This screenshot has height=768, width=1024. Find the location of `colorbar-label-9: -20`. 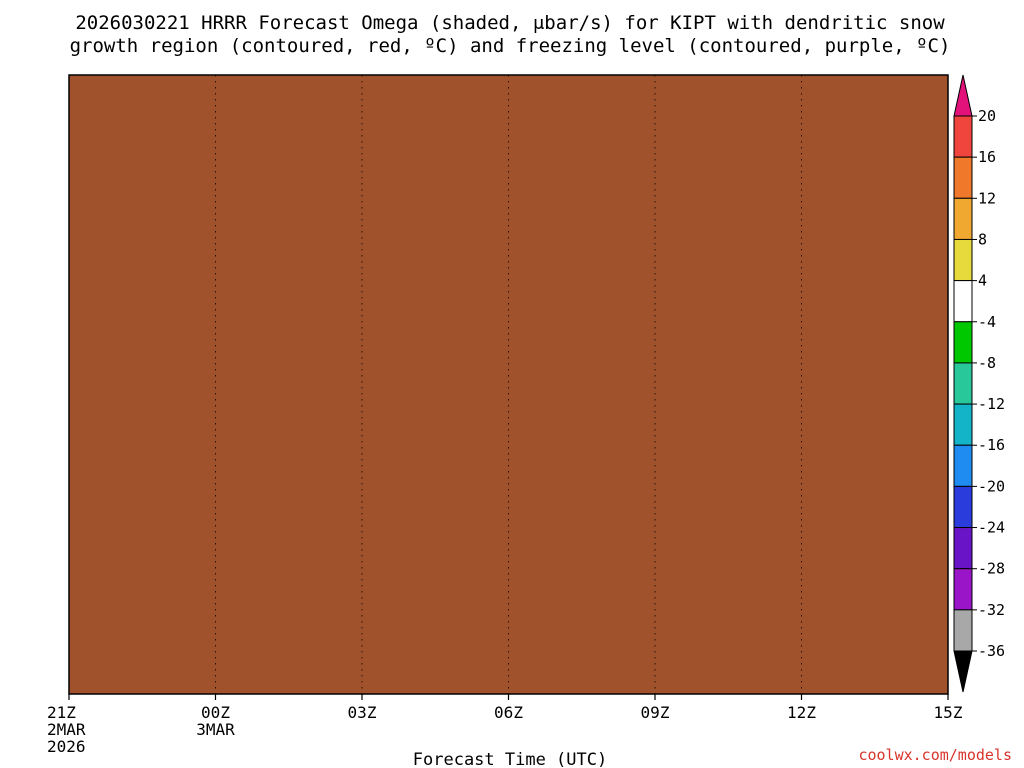

colorbar-label-9: -20 is located at coordinates (991, 486).